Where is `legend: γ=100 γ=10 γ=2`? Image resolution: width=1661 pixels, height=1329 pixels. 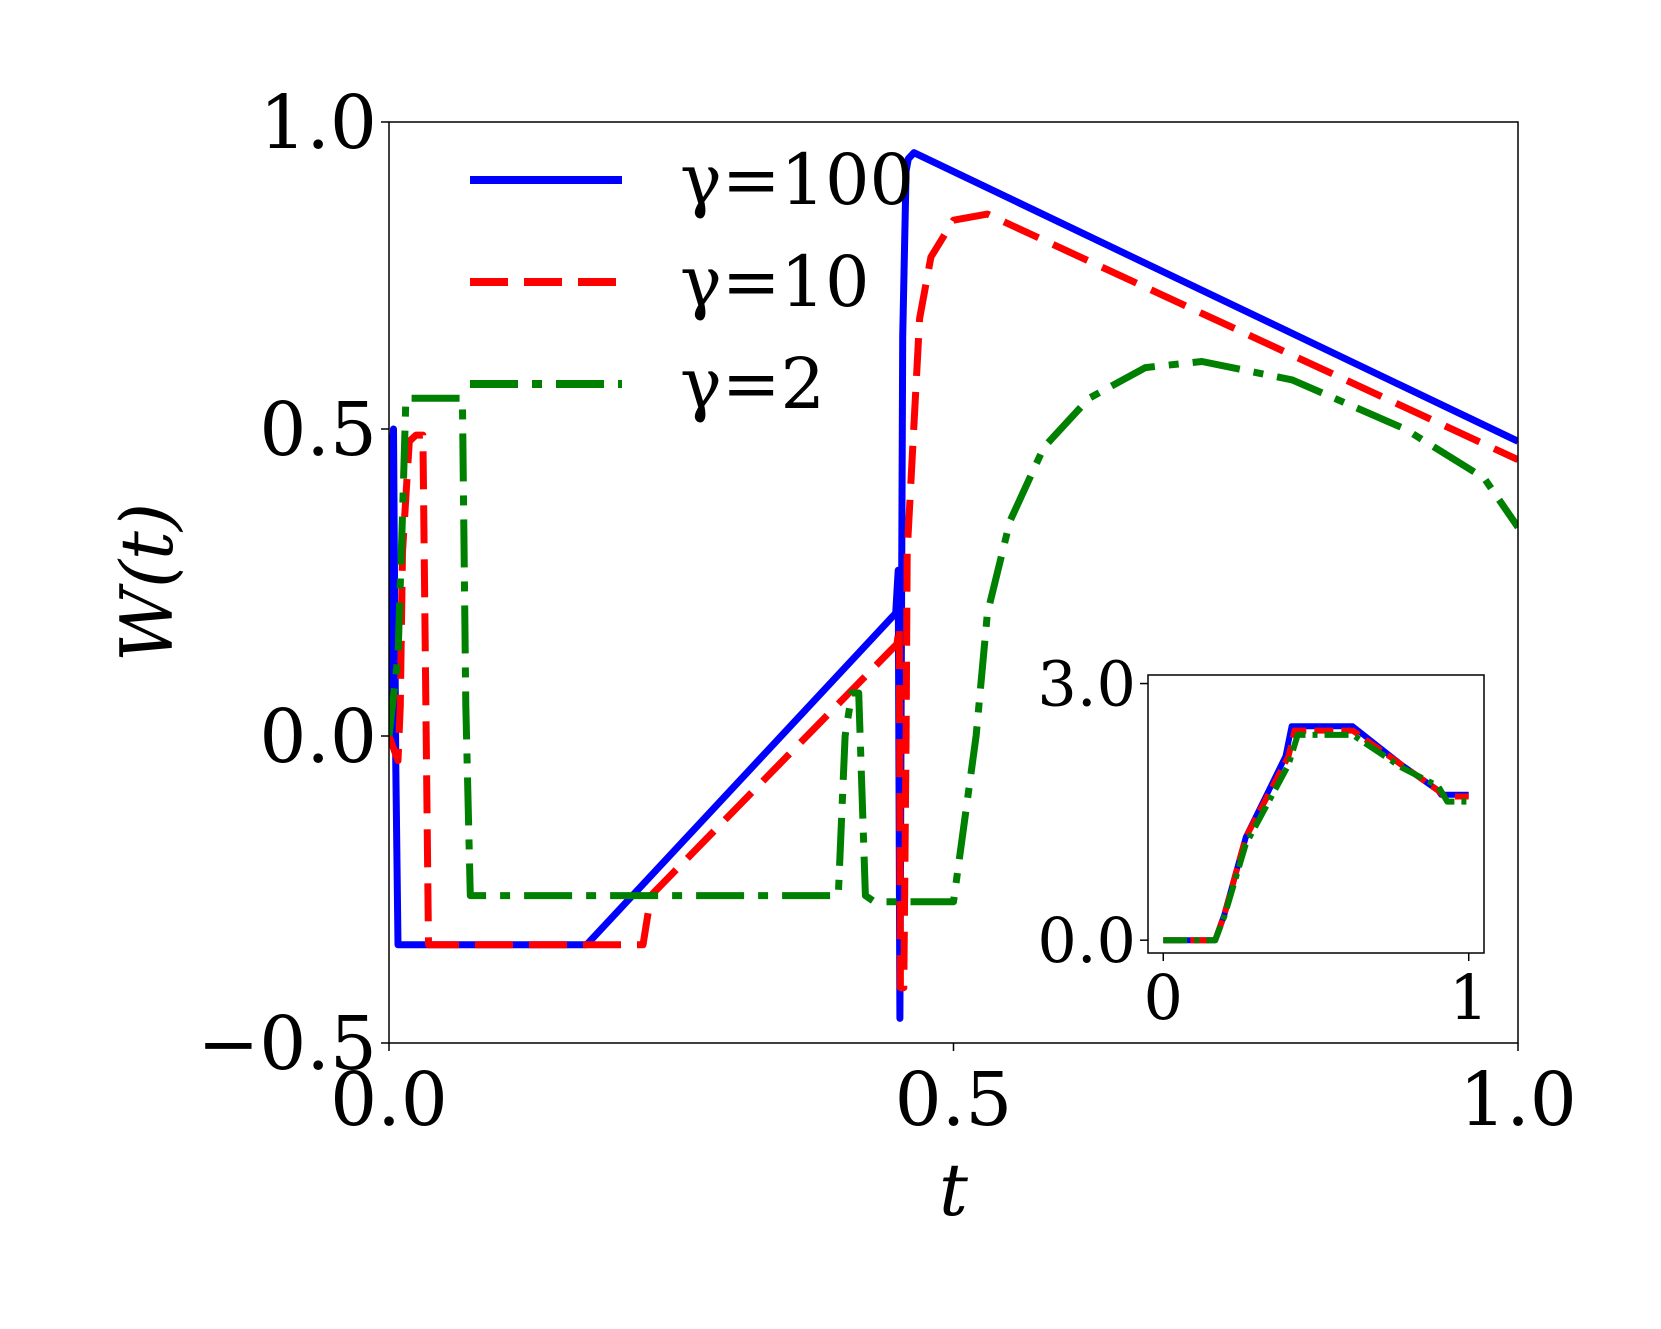
legend: γ=100 γ=10 γ=2 is located at coordinates (692, 282).